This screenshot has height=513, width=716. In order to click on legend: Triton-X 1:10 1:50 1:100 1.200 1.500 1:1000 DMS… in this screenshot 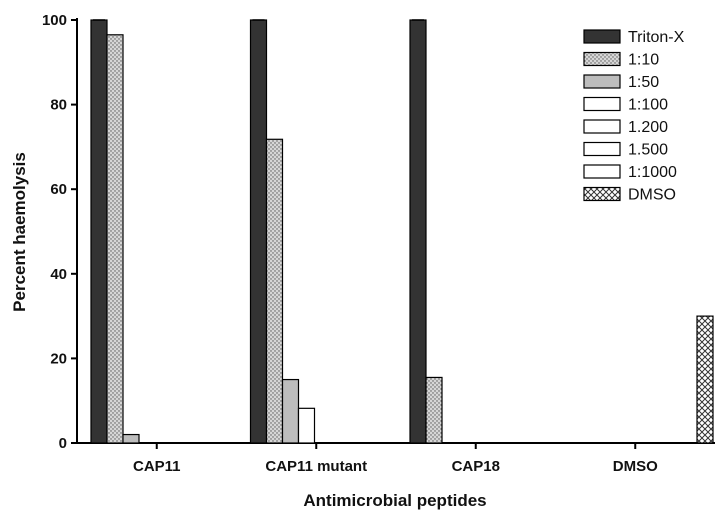, I will do `click(634, 116)`.